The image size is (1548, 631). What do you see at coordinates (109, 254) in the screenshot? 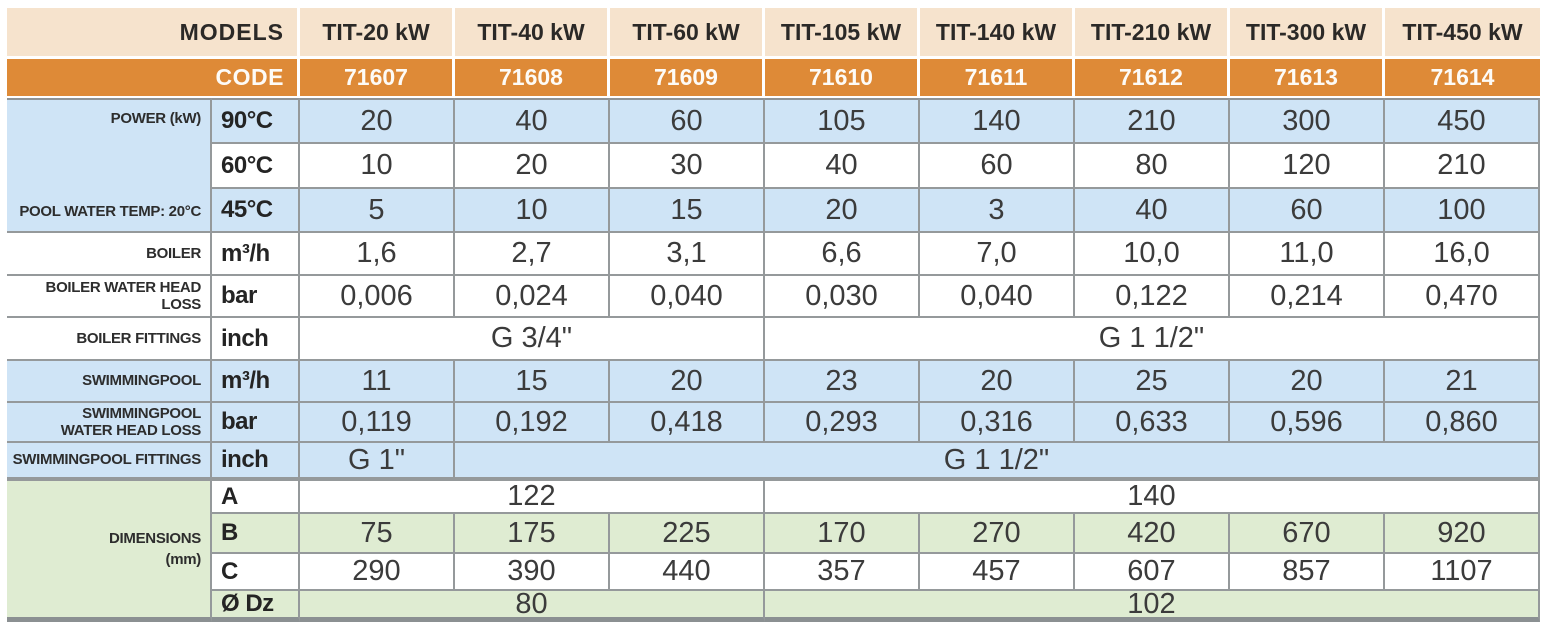
I see `boiler-label: BOILER` at bounding box center [109, 254].